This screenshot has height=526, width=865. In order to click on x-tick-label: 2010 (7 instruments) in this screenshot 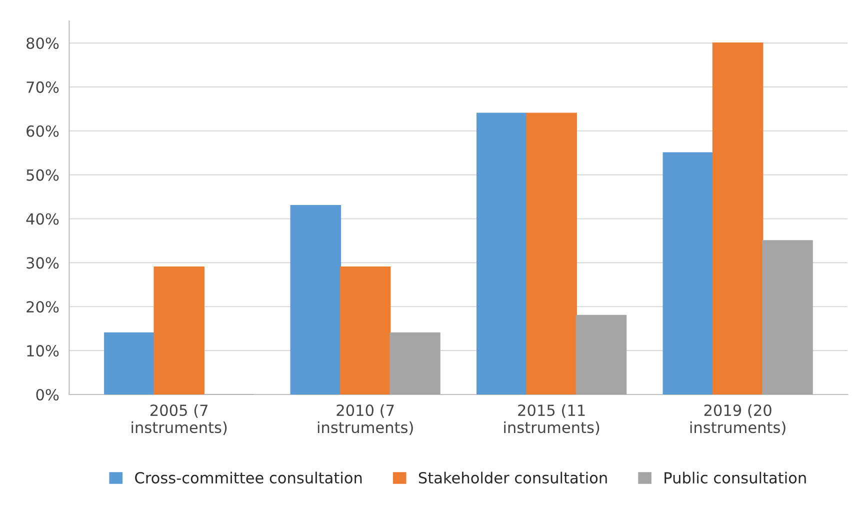, I will do `click(365, 419)`.